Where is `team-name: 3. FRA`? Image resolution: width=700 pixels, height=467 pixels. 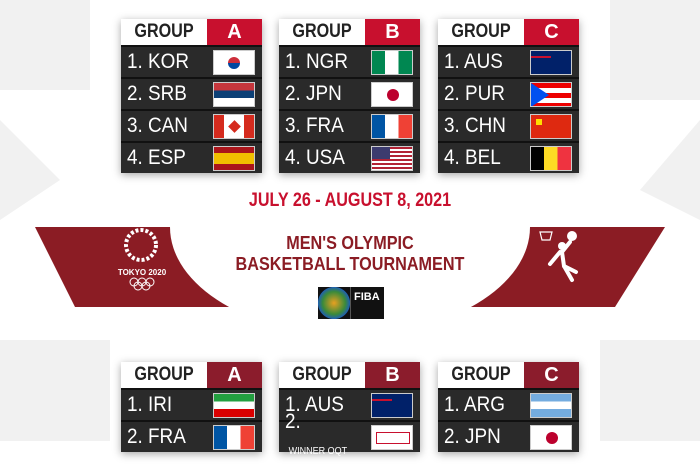 team-name: 3. FRA is located at coordinates (314, 125).